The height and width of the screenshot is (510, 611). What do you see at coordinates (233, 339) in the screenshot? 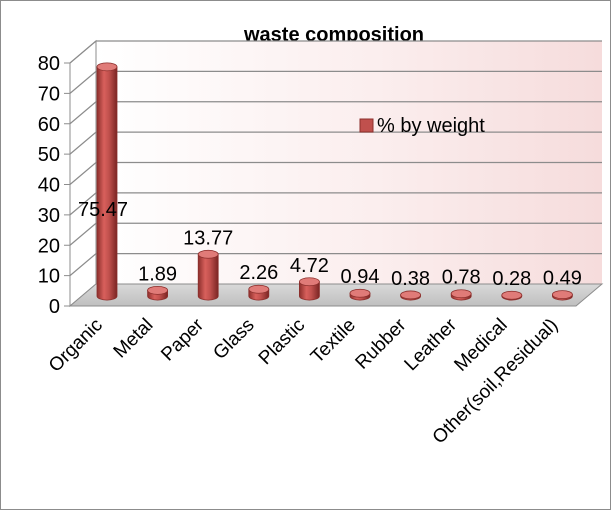
I see `x-category-label: Glass` at bounding box center [233, 339].